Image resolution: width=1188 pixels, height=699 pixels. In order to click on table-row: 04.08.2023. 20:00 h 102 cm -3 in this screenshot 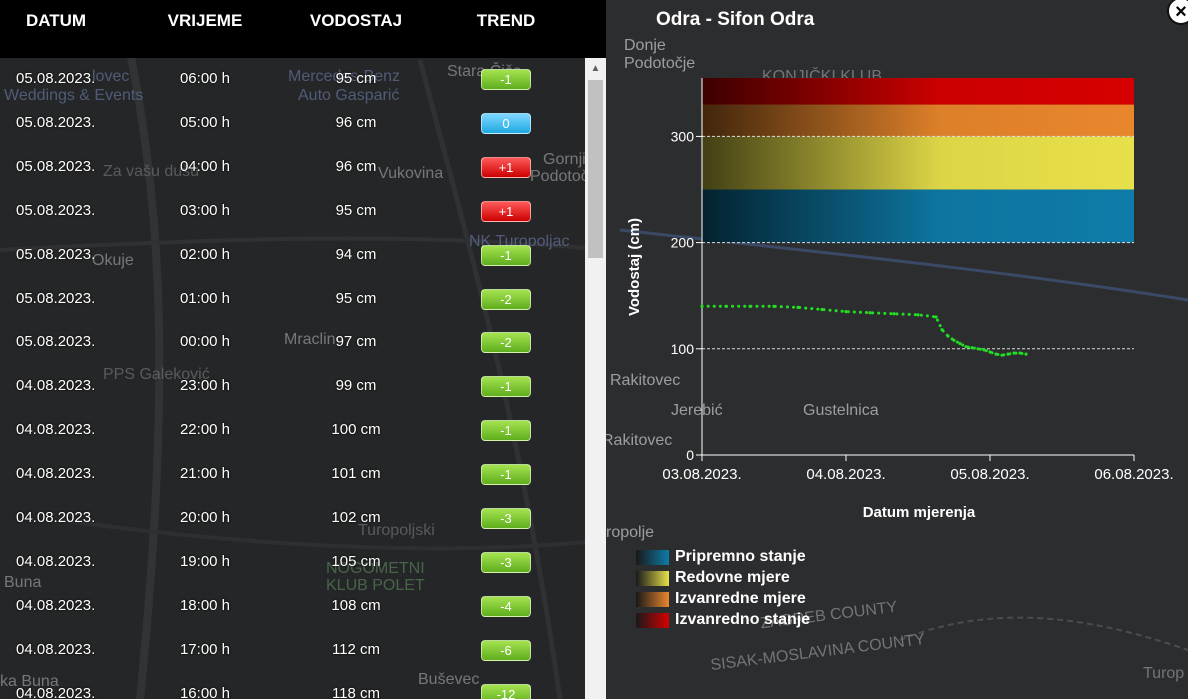, I will do `click(292, 519)`.